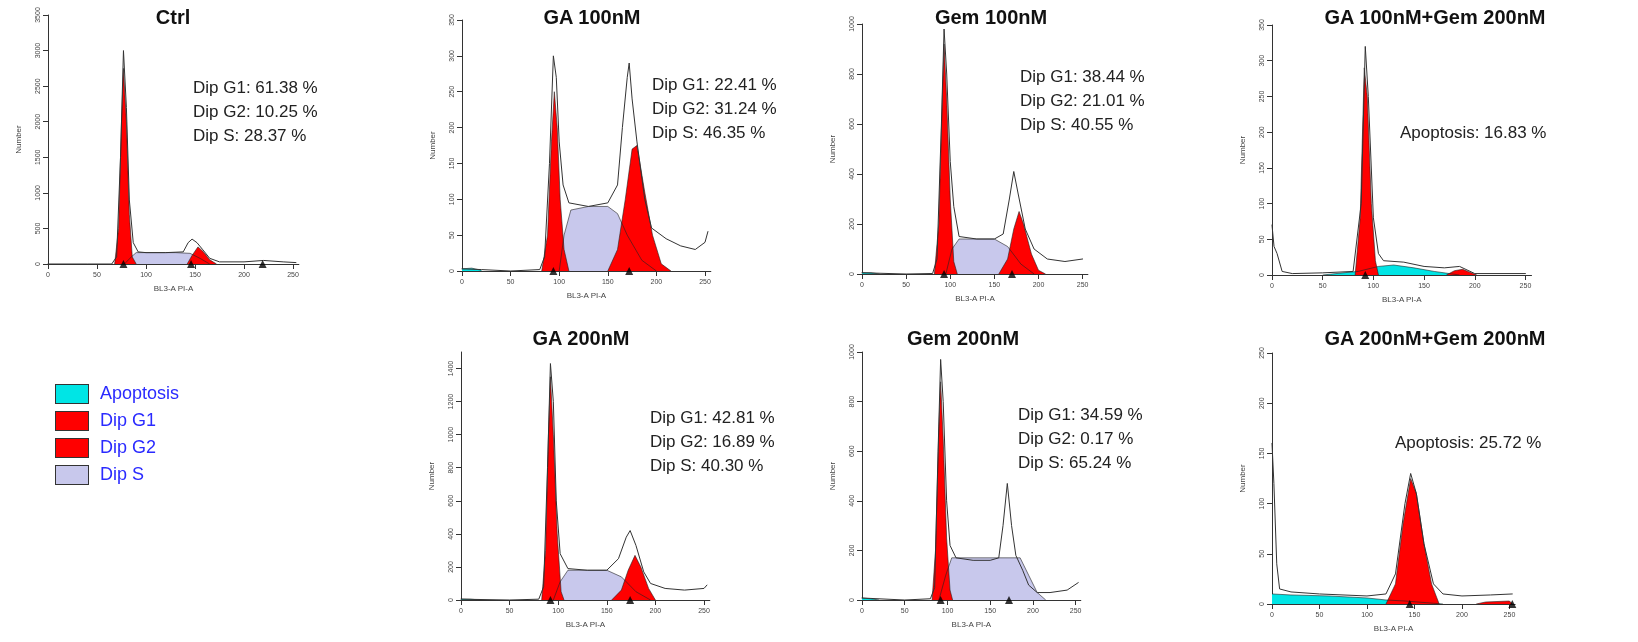  What do you see at coordinates (592, 17) in the screenshot?
I see `chart-title: GA 100nM` at bounding box center [592, 17].